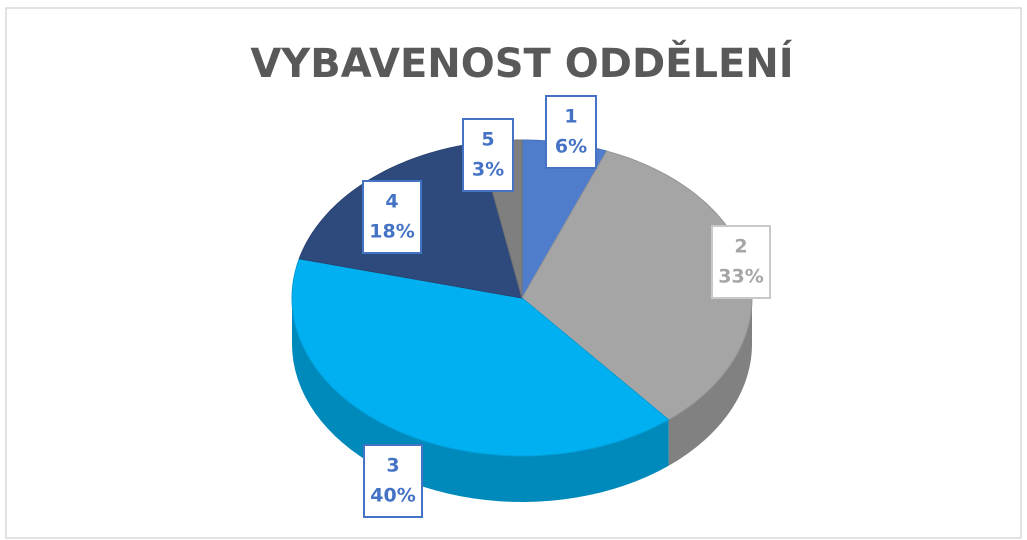 This screenshot has height=540, width=1027. Describe the element at coordinates (392, 466) in the screenshot. I see `data-label-category: 3` at that location.